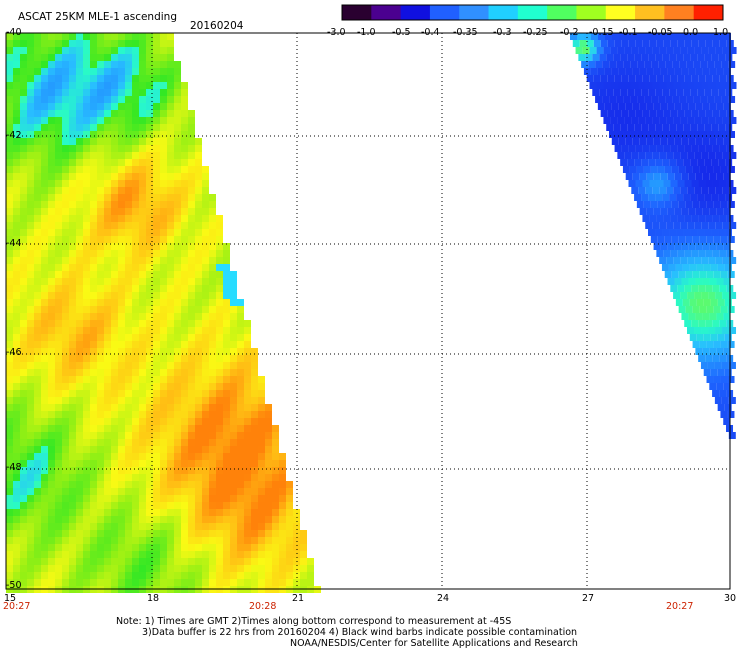  What do you see at coordinates (721, 32) in the screenshot?
I see `colorbar-label: 1.0` at bounding box center [721, 32].